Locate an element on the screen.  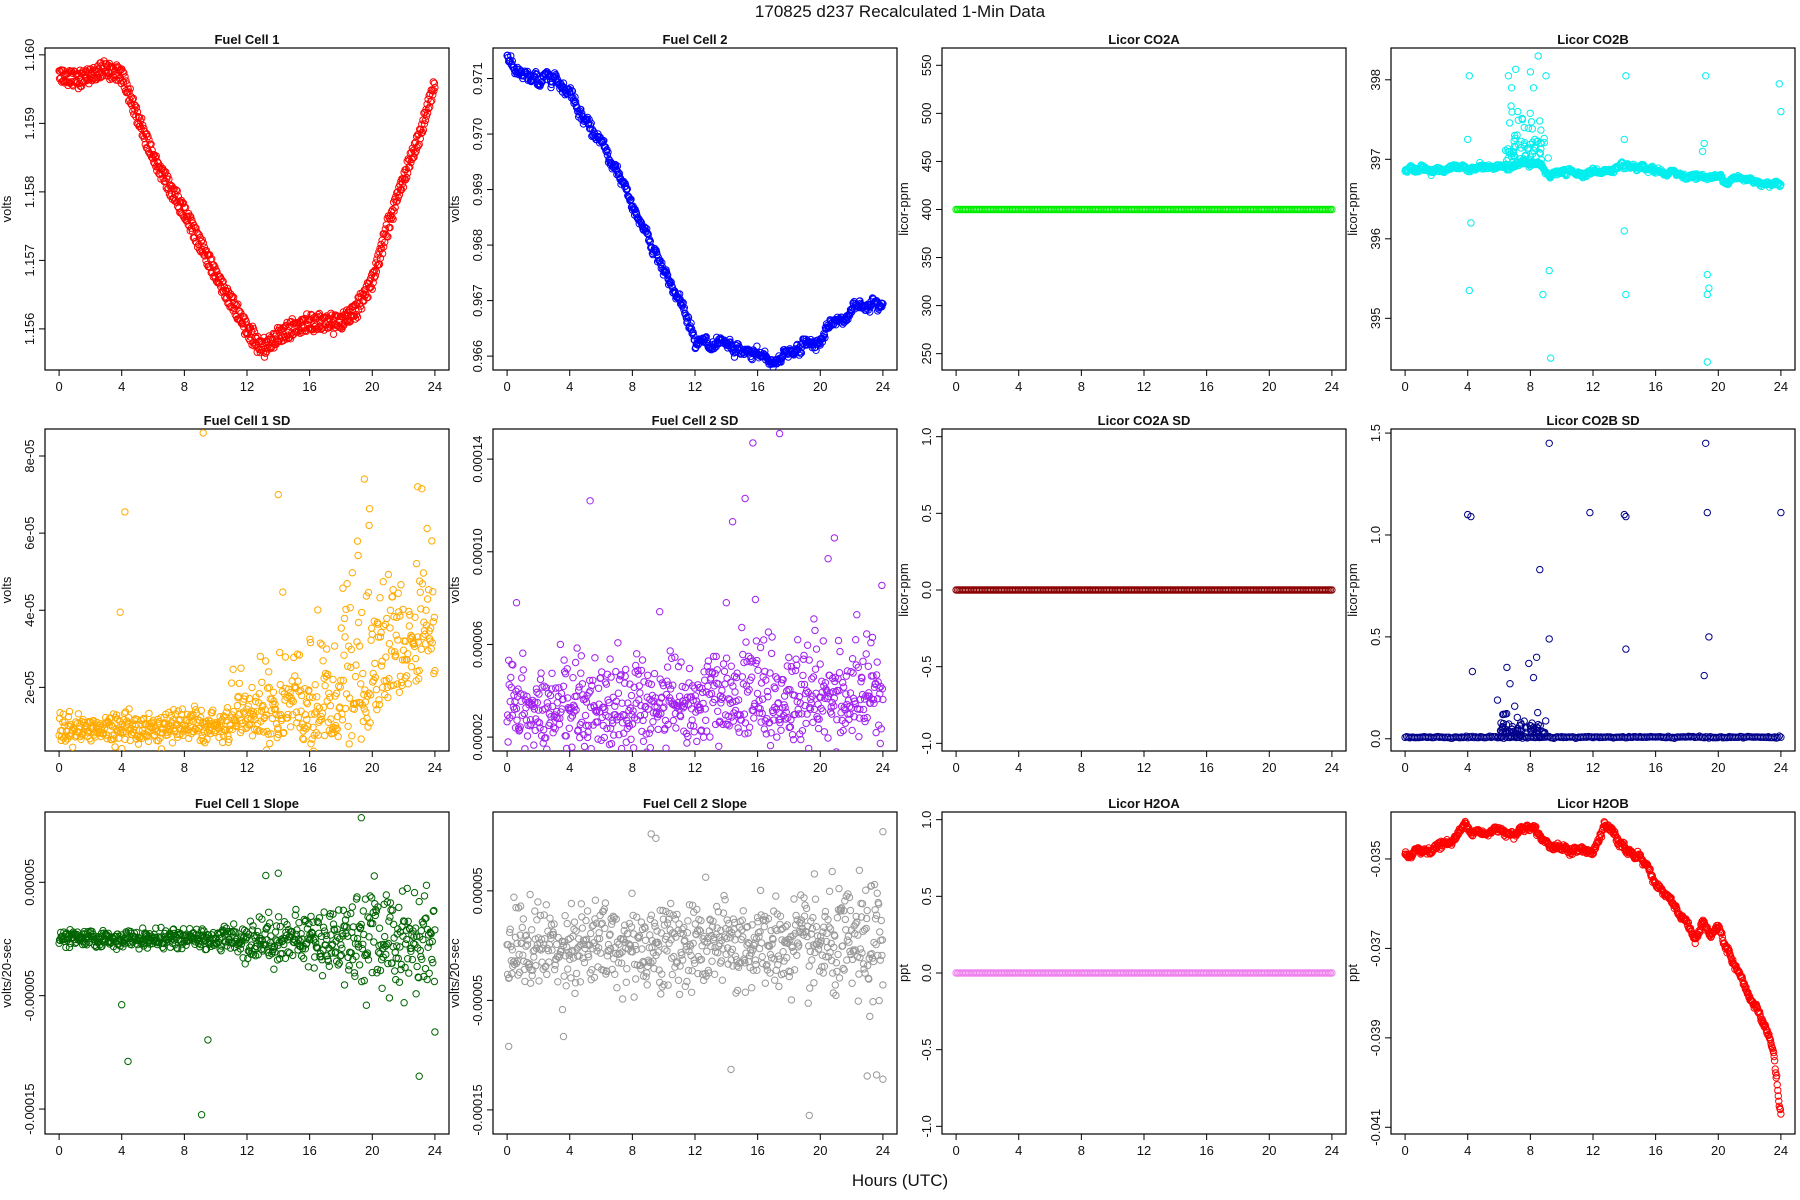
y-tick-label: 1.158 is located at coordinates (29, 192).